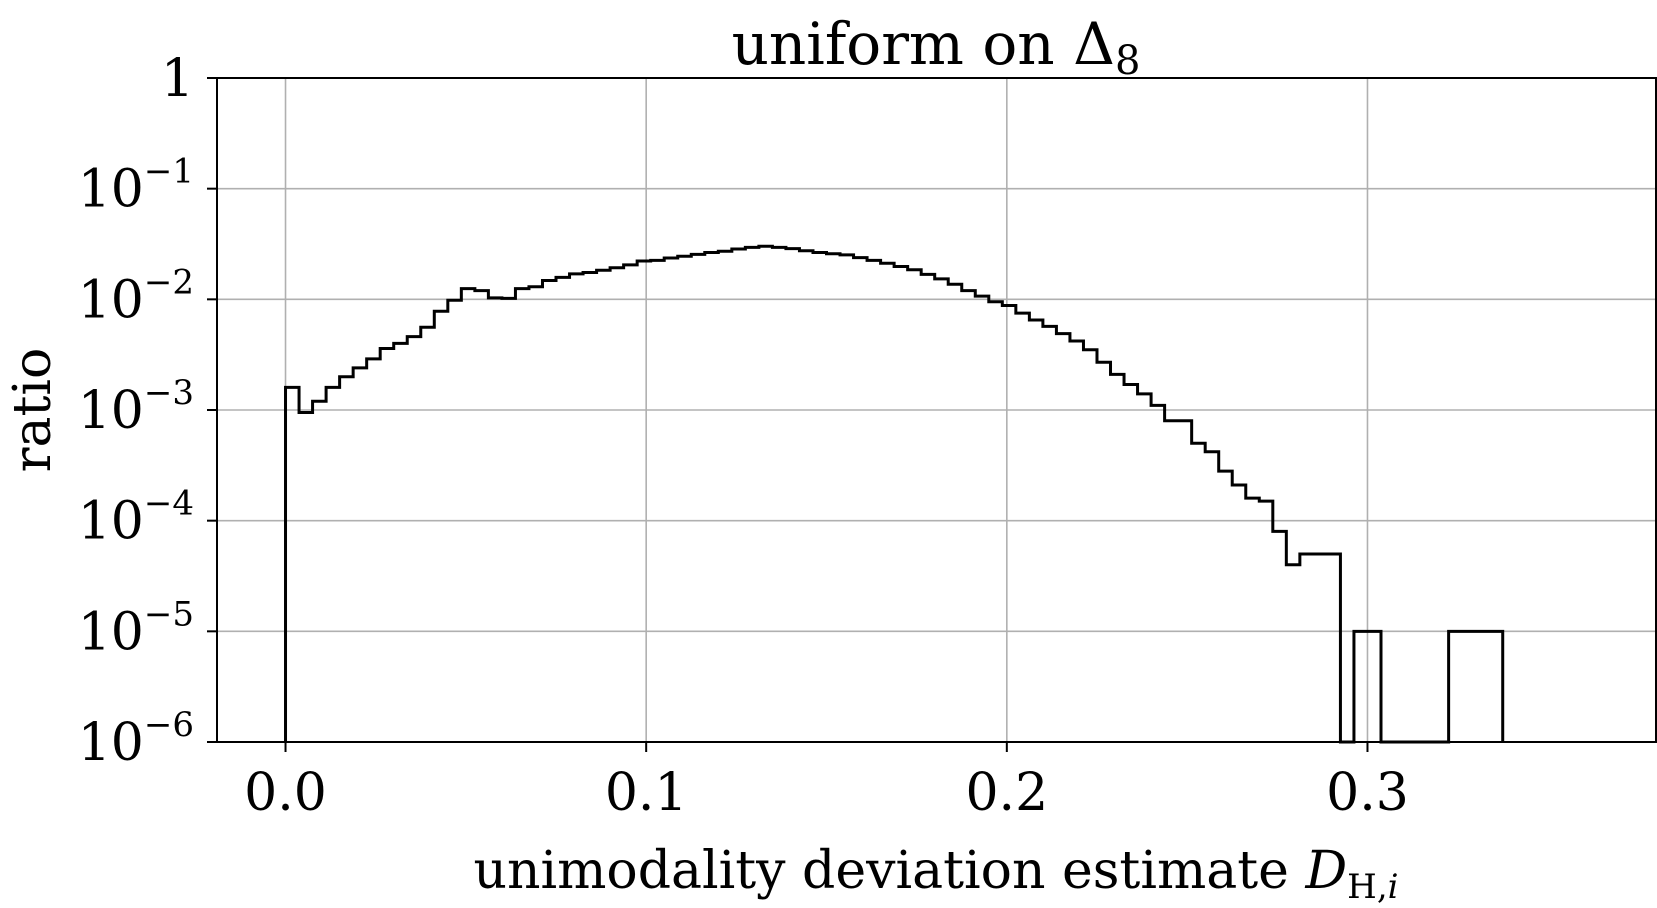  Describe the element at coordinates (136, 296) in the screenshot. I see `y-tick-label: 10⁻²` at that location.